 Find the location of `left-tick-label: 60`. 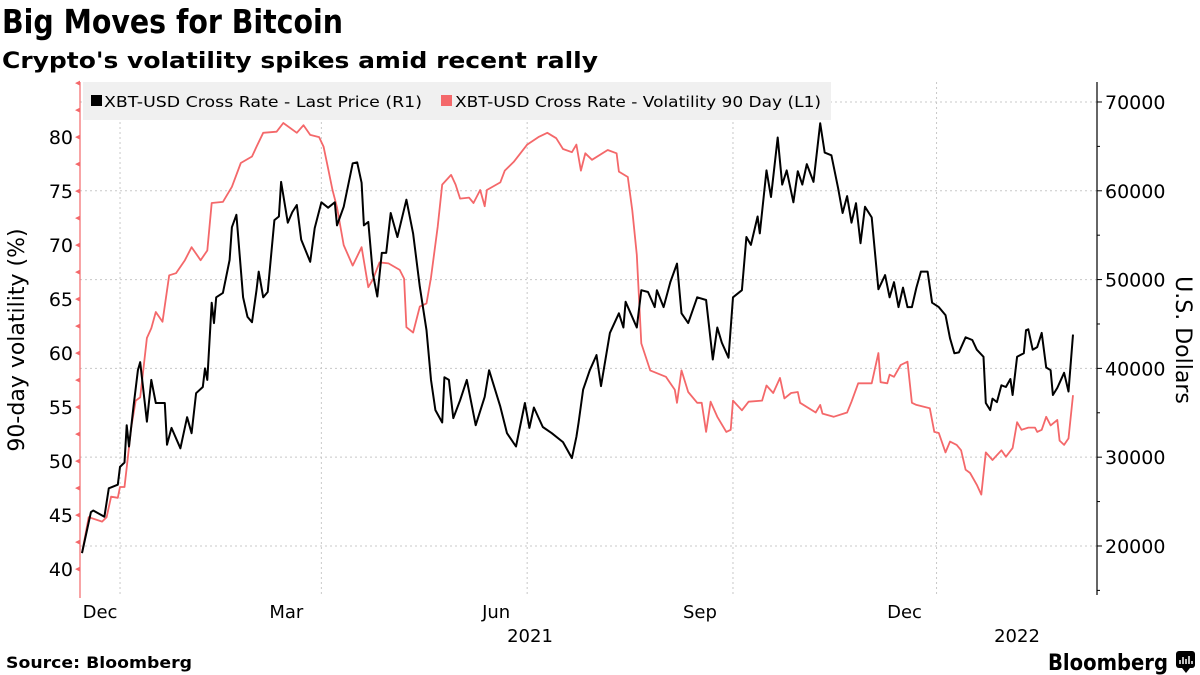

left-tick-label: 60 is located at coordinates (61, 354).